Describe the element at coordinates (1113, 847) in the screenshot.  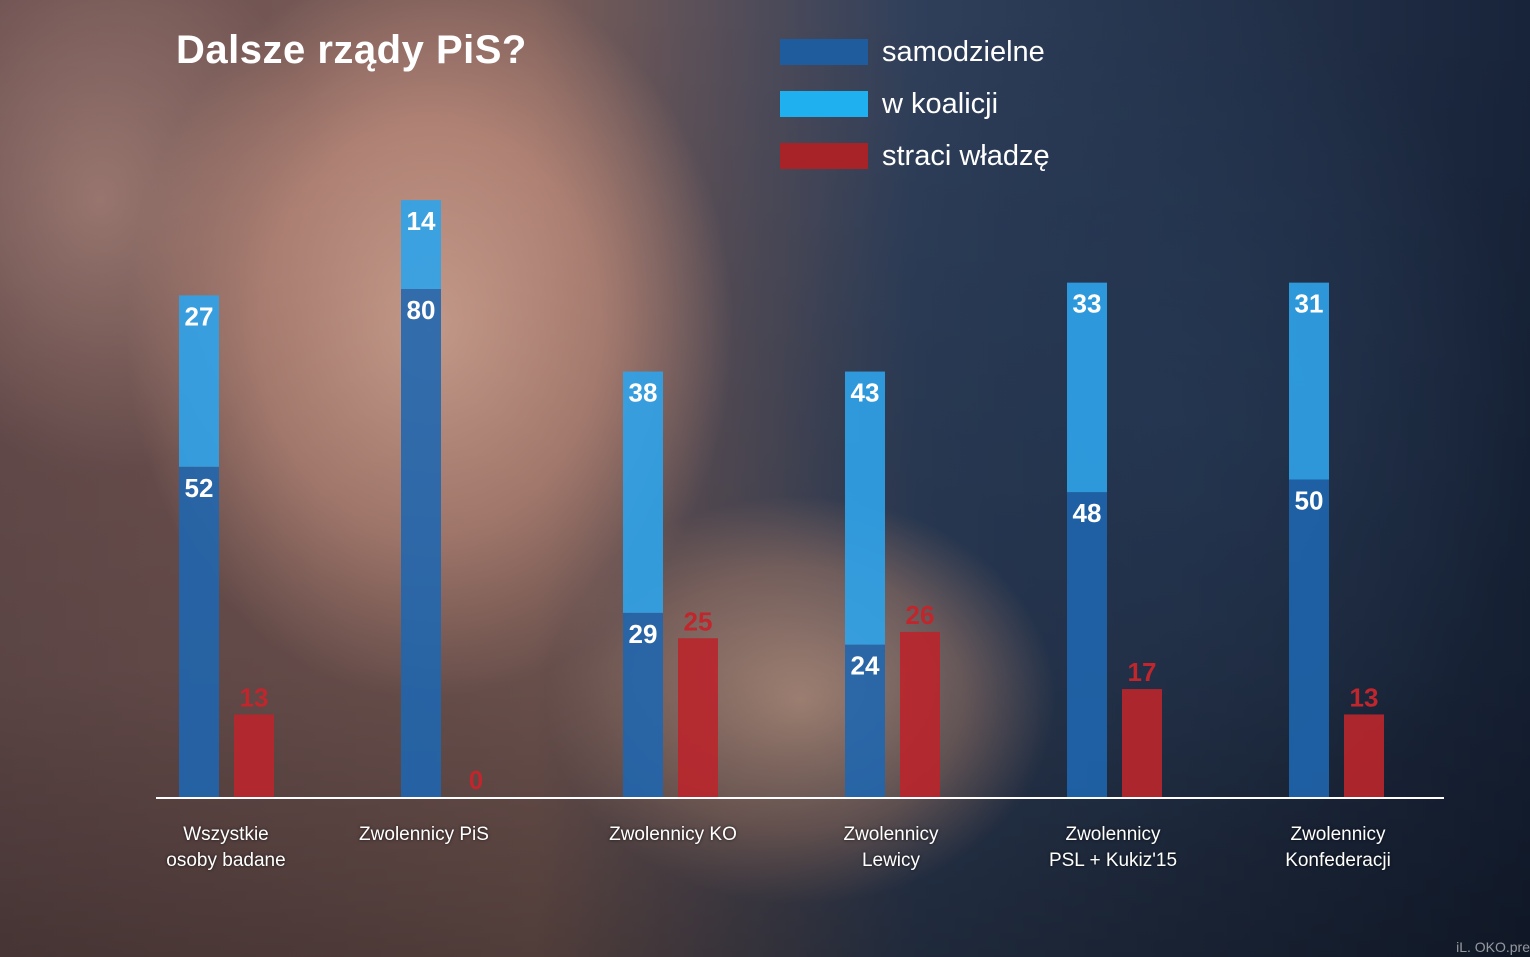
I see `category-label-4: Zwolennicy PSL + Kukiz'15` at that location.